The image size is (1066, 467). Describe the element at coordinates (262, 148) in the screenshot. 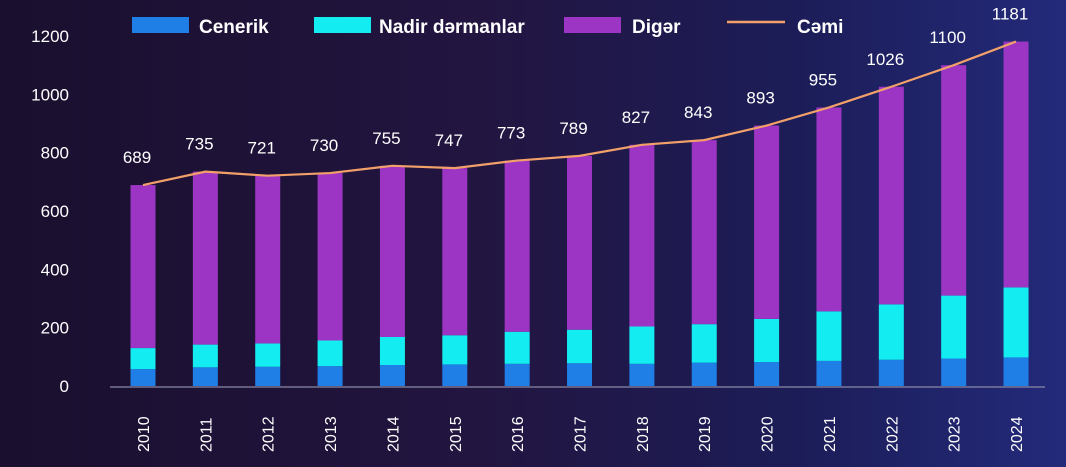

I see `total-data-label: 721` at that location.